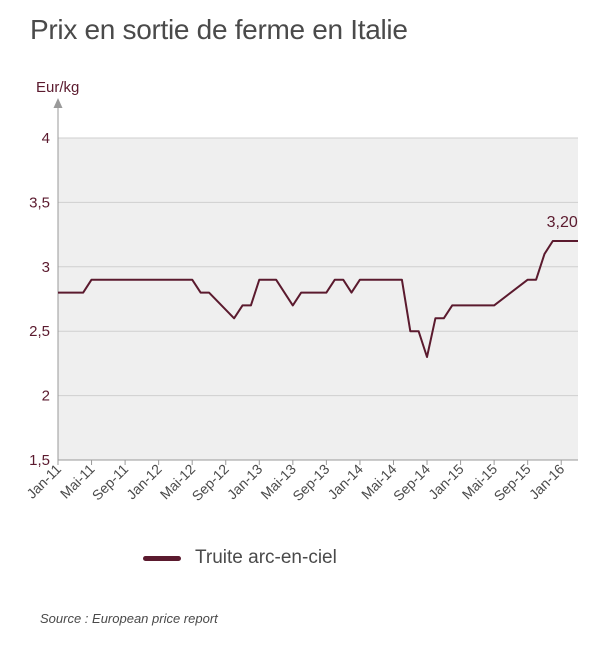 This screenshot has height=649, width=596. Describe the element at coordinates (57, 269) in the screenshot. I see `y-axis: Eur/kg` at that location.